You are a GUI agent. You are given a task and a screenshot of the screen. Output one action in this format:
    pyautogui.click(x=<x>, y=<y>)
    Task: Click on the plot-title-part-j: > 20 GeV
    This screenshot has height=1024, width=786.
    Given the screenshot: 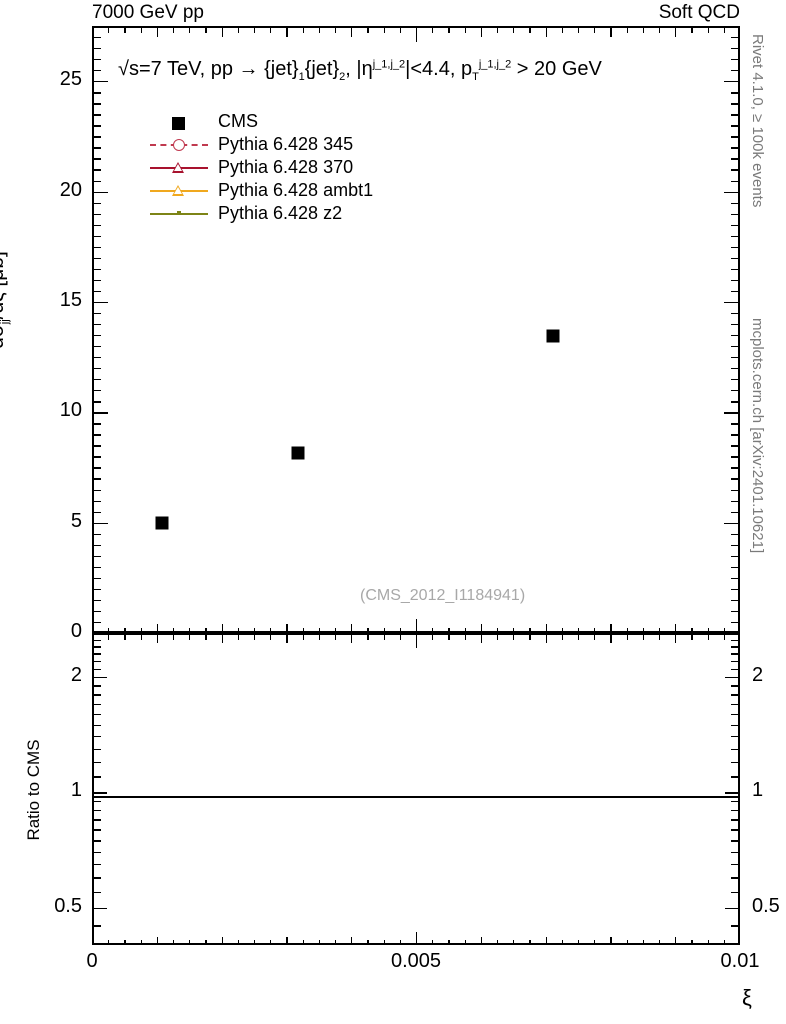 What is the action you would take?
    pyautogui.click(x=556, y=69)
    